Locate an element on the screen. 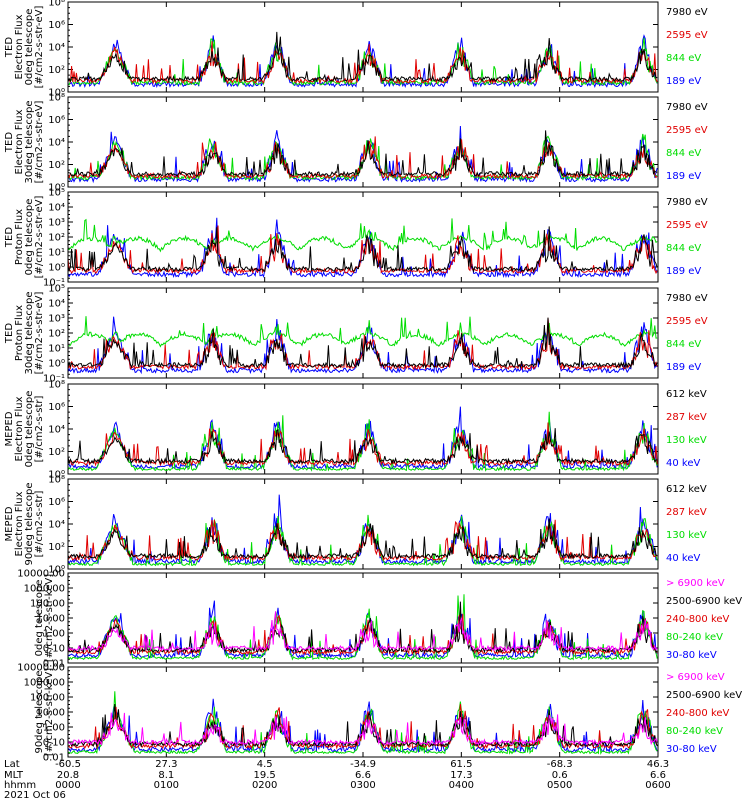 The height and width of the screenshot is (800, 750). ylabel-line: Proton Flux is located at coordinates (19, 333).